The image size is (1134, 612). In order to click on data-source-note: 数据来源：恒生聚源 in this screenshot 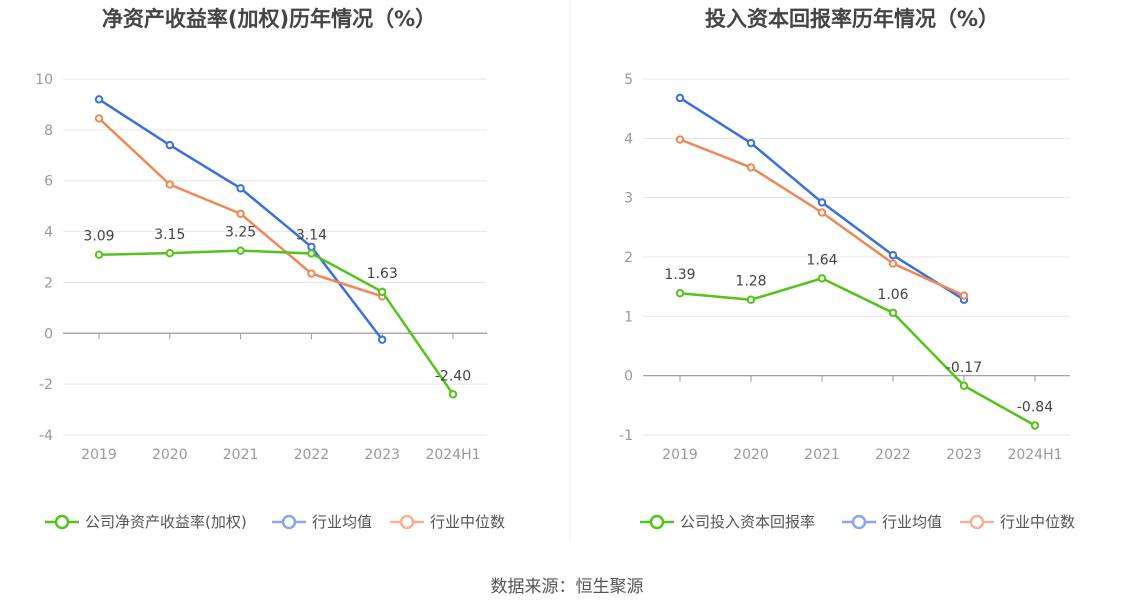, I will do `click(567, 587)`.